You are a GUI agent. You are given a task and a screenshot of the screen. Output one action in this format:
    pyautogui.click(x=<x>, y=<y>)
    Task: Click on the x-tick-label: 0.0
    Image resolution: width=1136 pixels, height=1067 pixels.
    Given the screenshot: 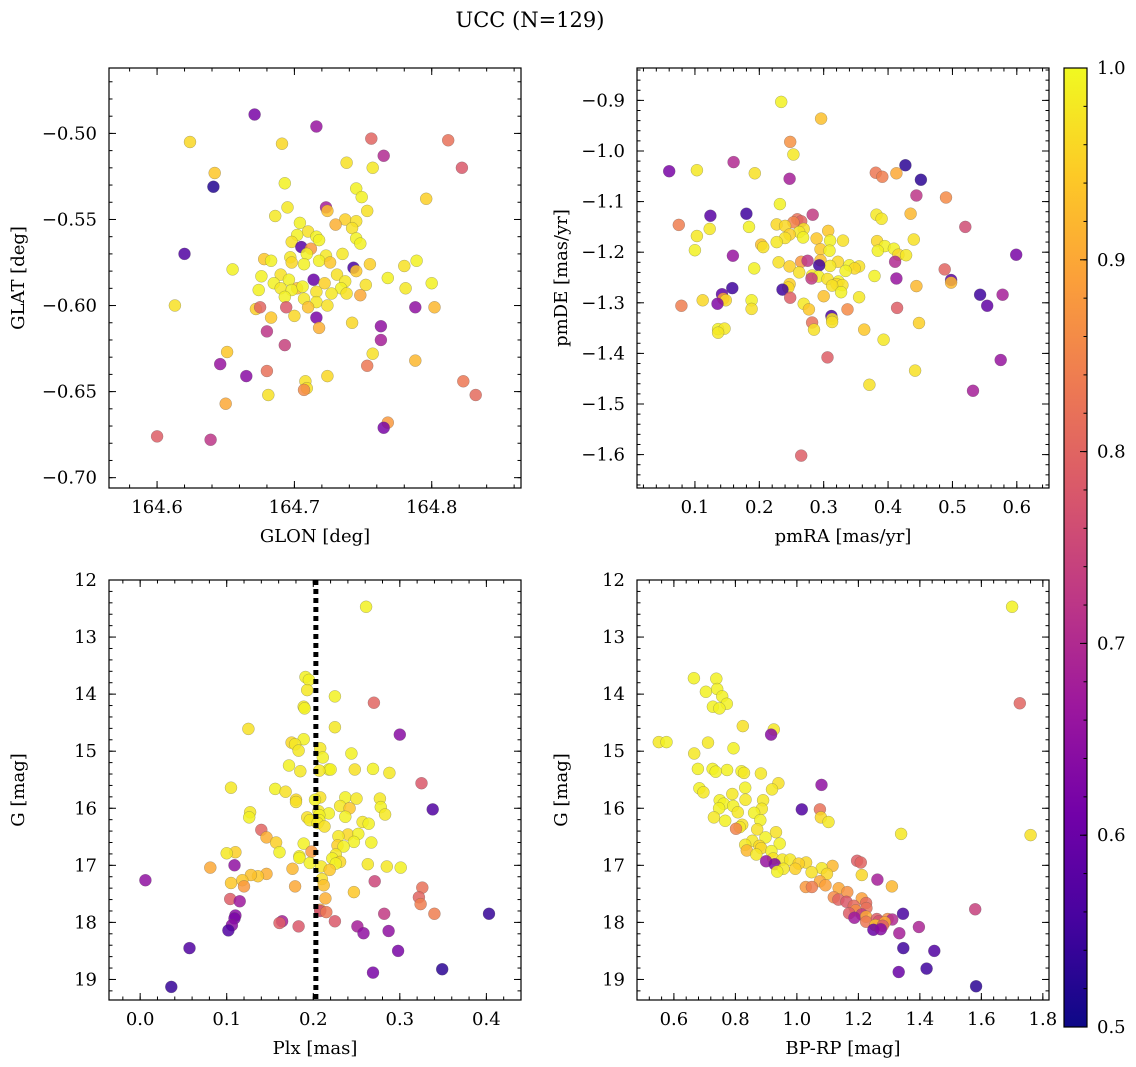 What is the action you would take?
    pyautogui.click(x=140, y=1019)
    